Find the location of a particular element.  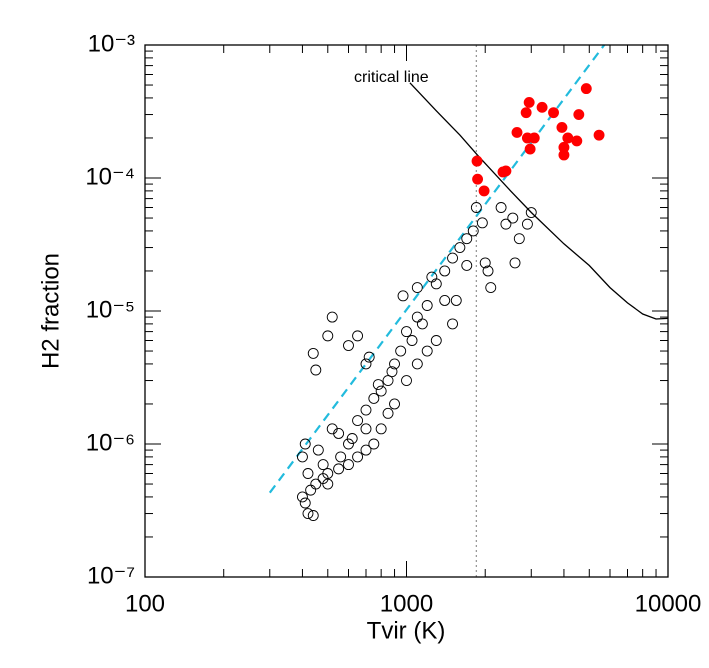

y-tick-label: 10⁻⁶ is located at coordinates (110, 442).